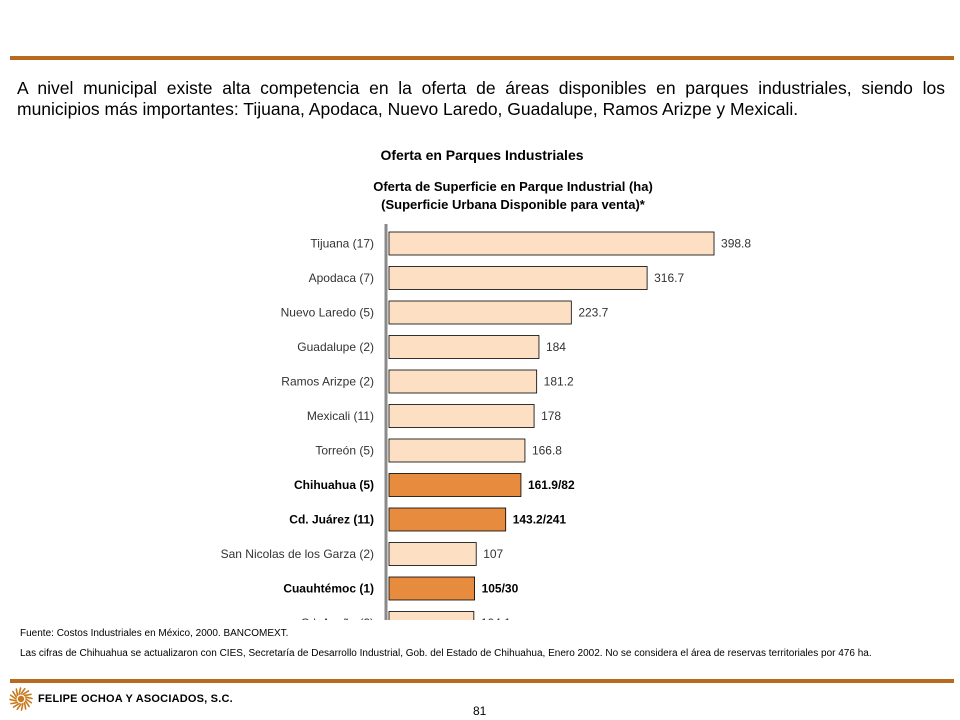  What do you see at coordinates (593, 313) in the screenshot?
I see `value-label-nuevo-laredo-5: 223.7` at bounding box center [593, 313].